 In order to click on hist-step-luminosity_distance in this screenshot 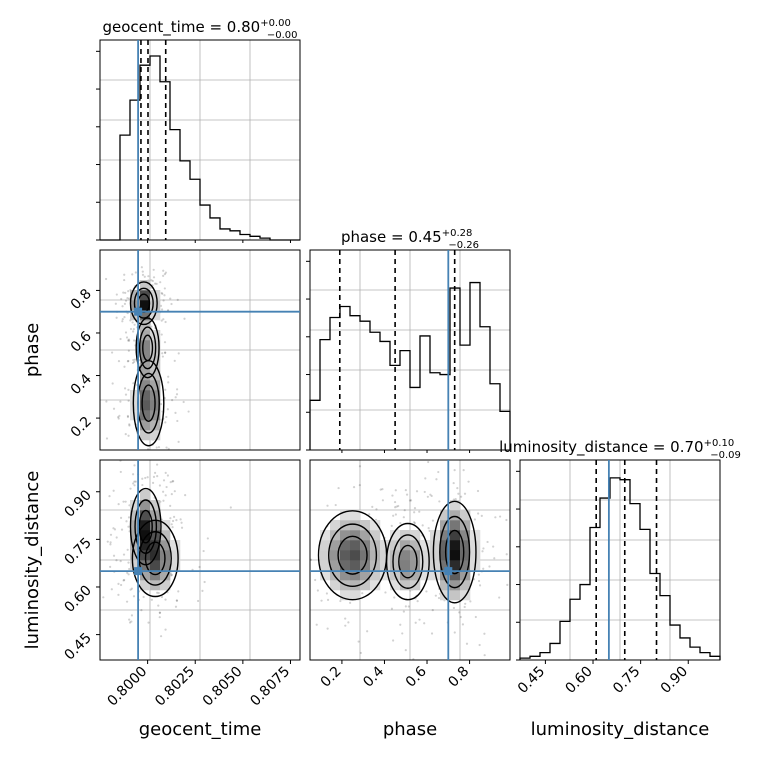, I will do `click(620, 568)`.